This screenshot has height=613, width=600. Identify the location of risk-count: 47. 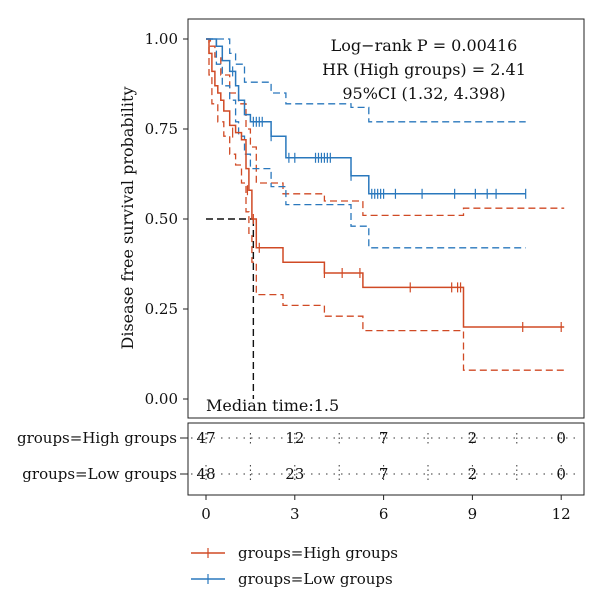
(205, 438).